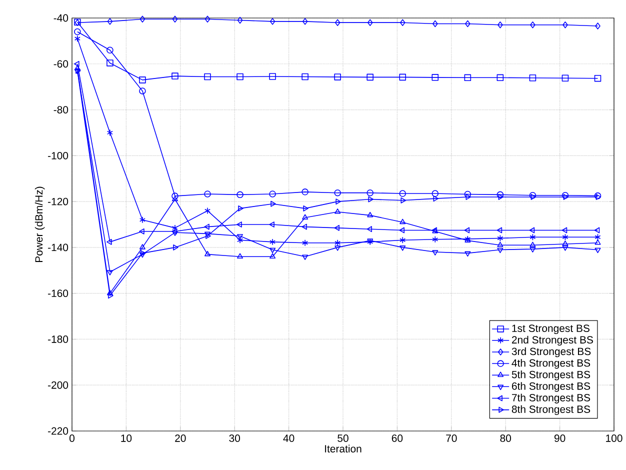  Describe the element at coordinates (126, 438) in the screenshot. I see `x-tick-label: 10` at that location.